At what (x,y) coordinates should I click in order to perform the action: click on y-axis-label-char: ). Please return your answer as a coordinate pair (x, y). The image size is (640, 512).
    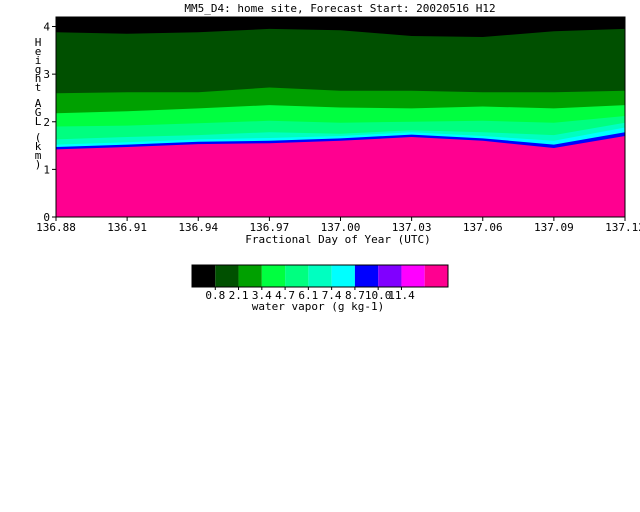
    Looking at the image, I should click on (38, 164).